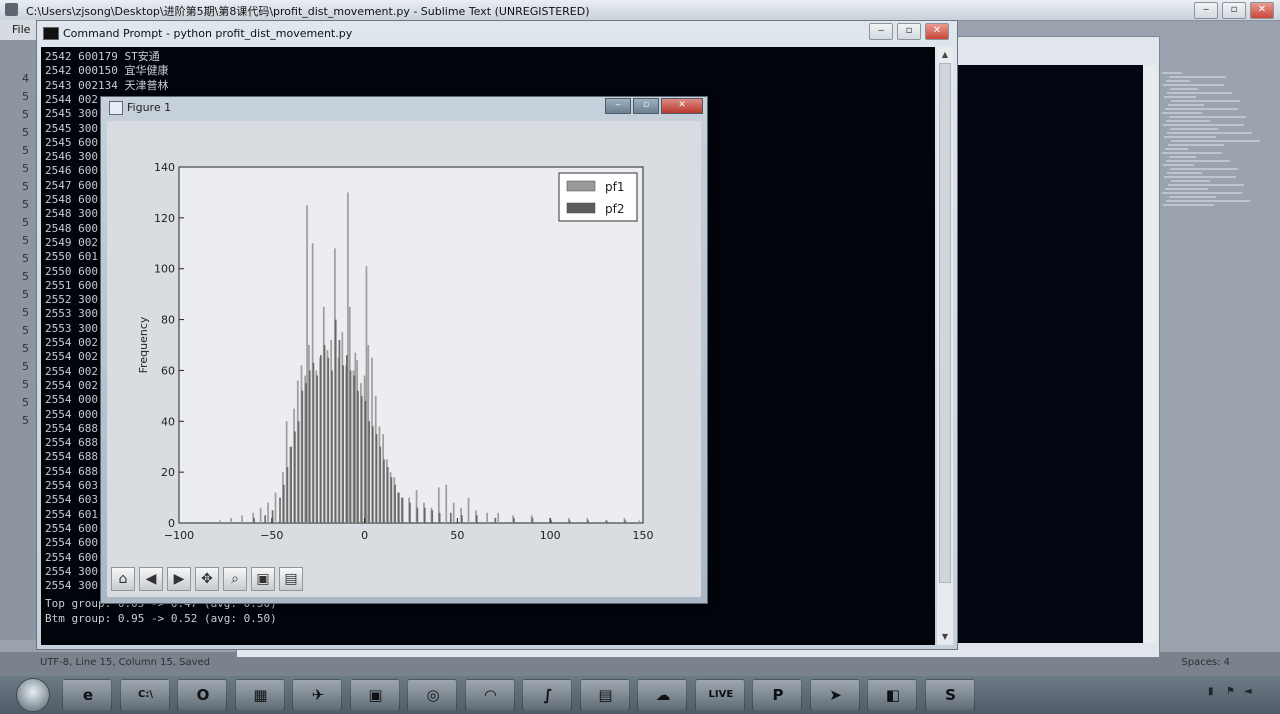 Image resolution: width=1280 pixels, height=714 pixels. Describe the element at coordinates (71, 242) in the screenshot. I see `console-line: 2549 002` at that location.